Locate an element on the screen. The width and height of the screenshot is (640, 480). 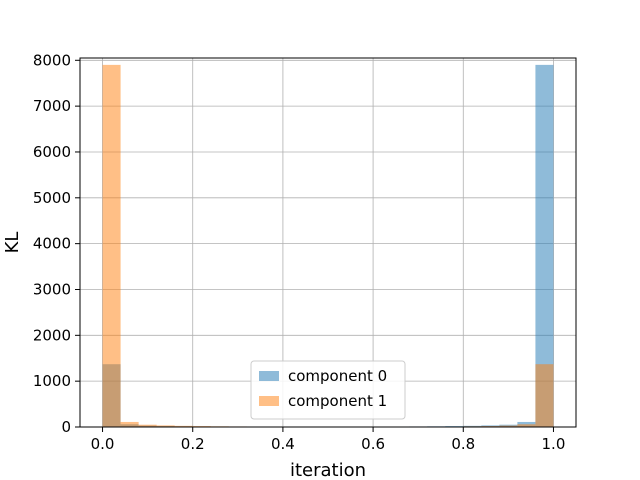
y-tick-label: 0 is located at coordinates (66, 427).